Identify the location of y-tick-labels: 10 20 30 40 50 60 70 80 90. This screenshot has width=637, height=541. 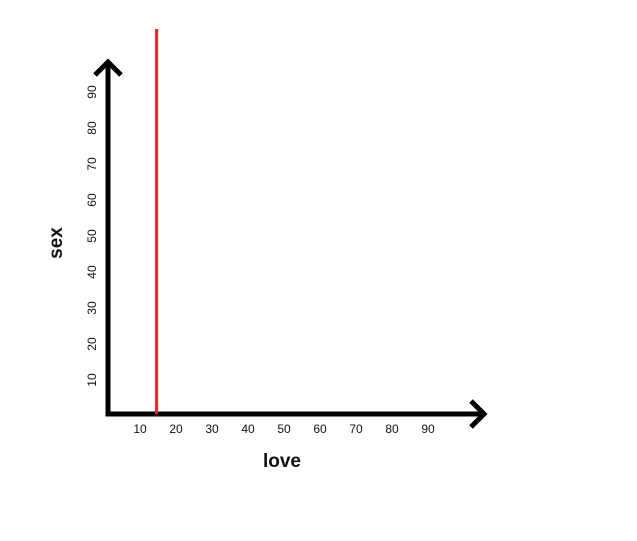
(92, 236).